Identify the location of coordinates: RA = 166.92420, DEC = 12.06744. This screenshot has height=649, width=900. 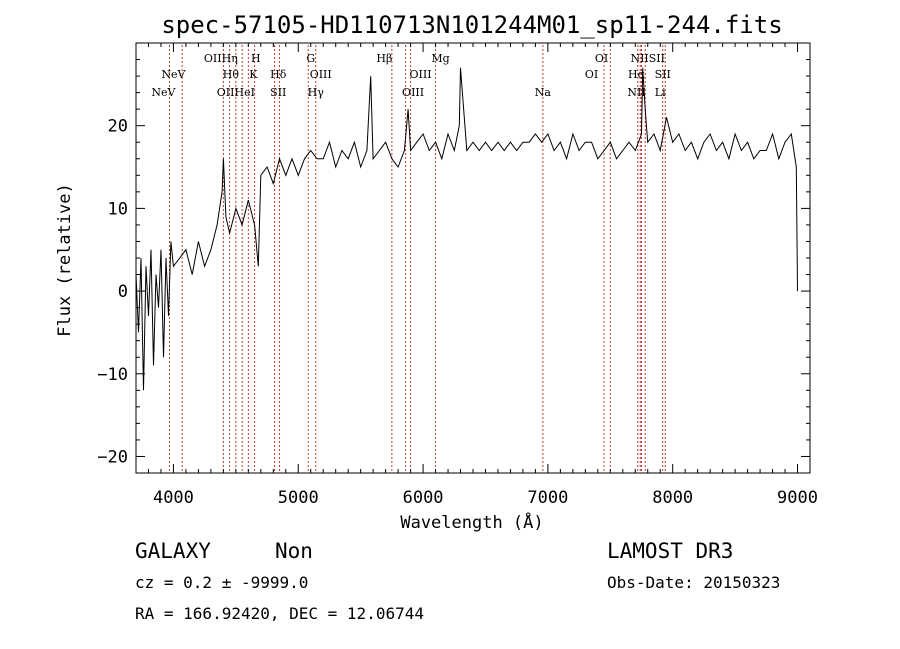
(279, 613).